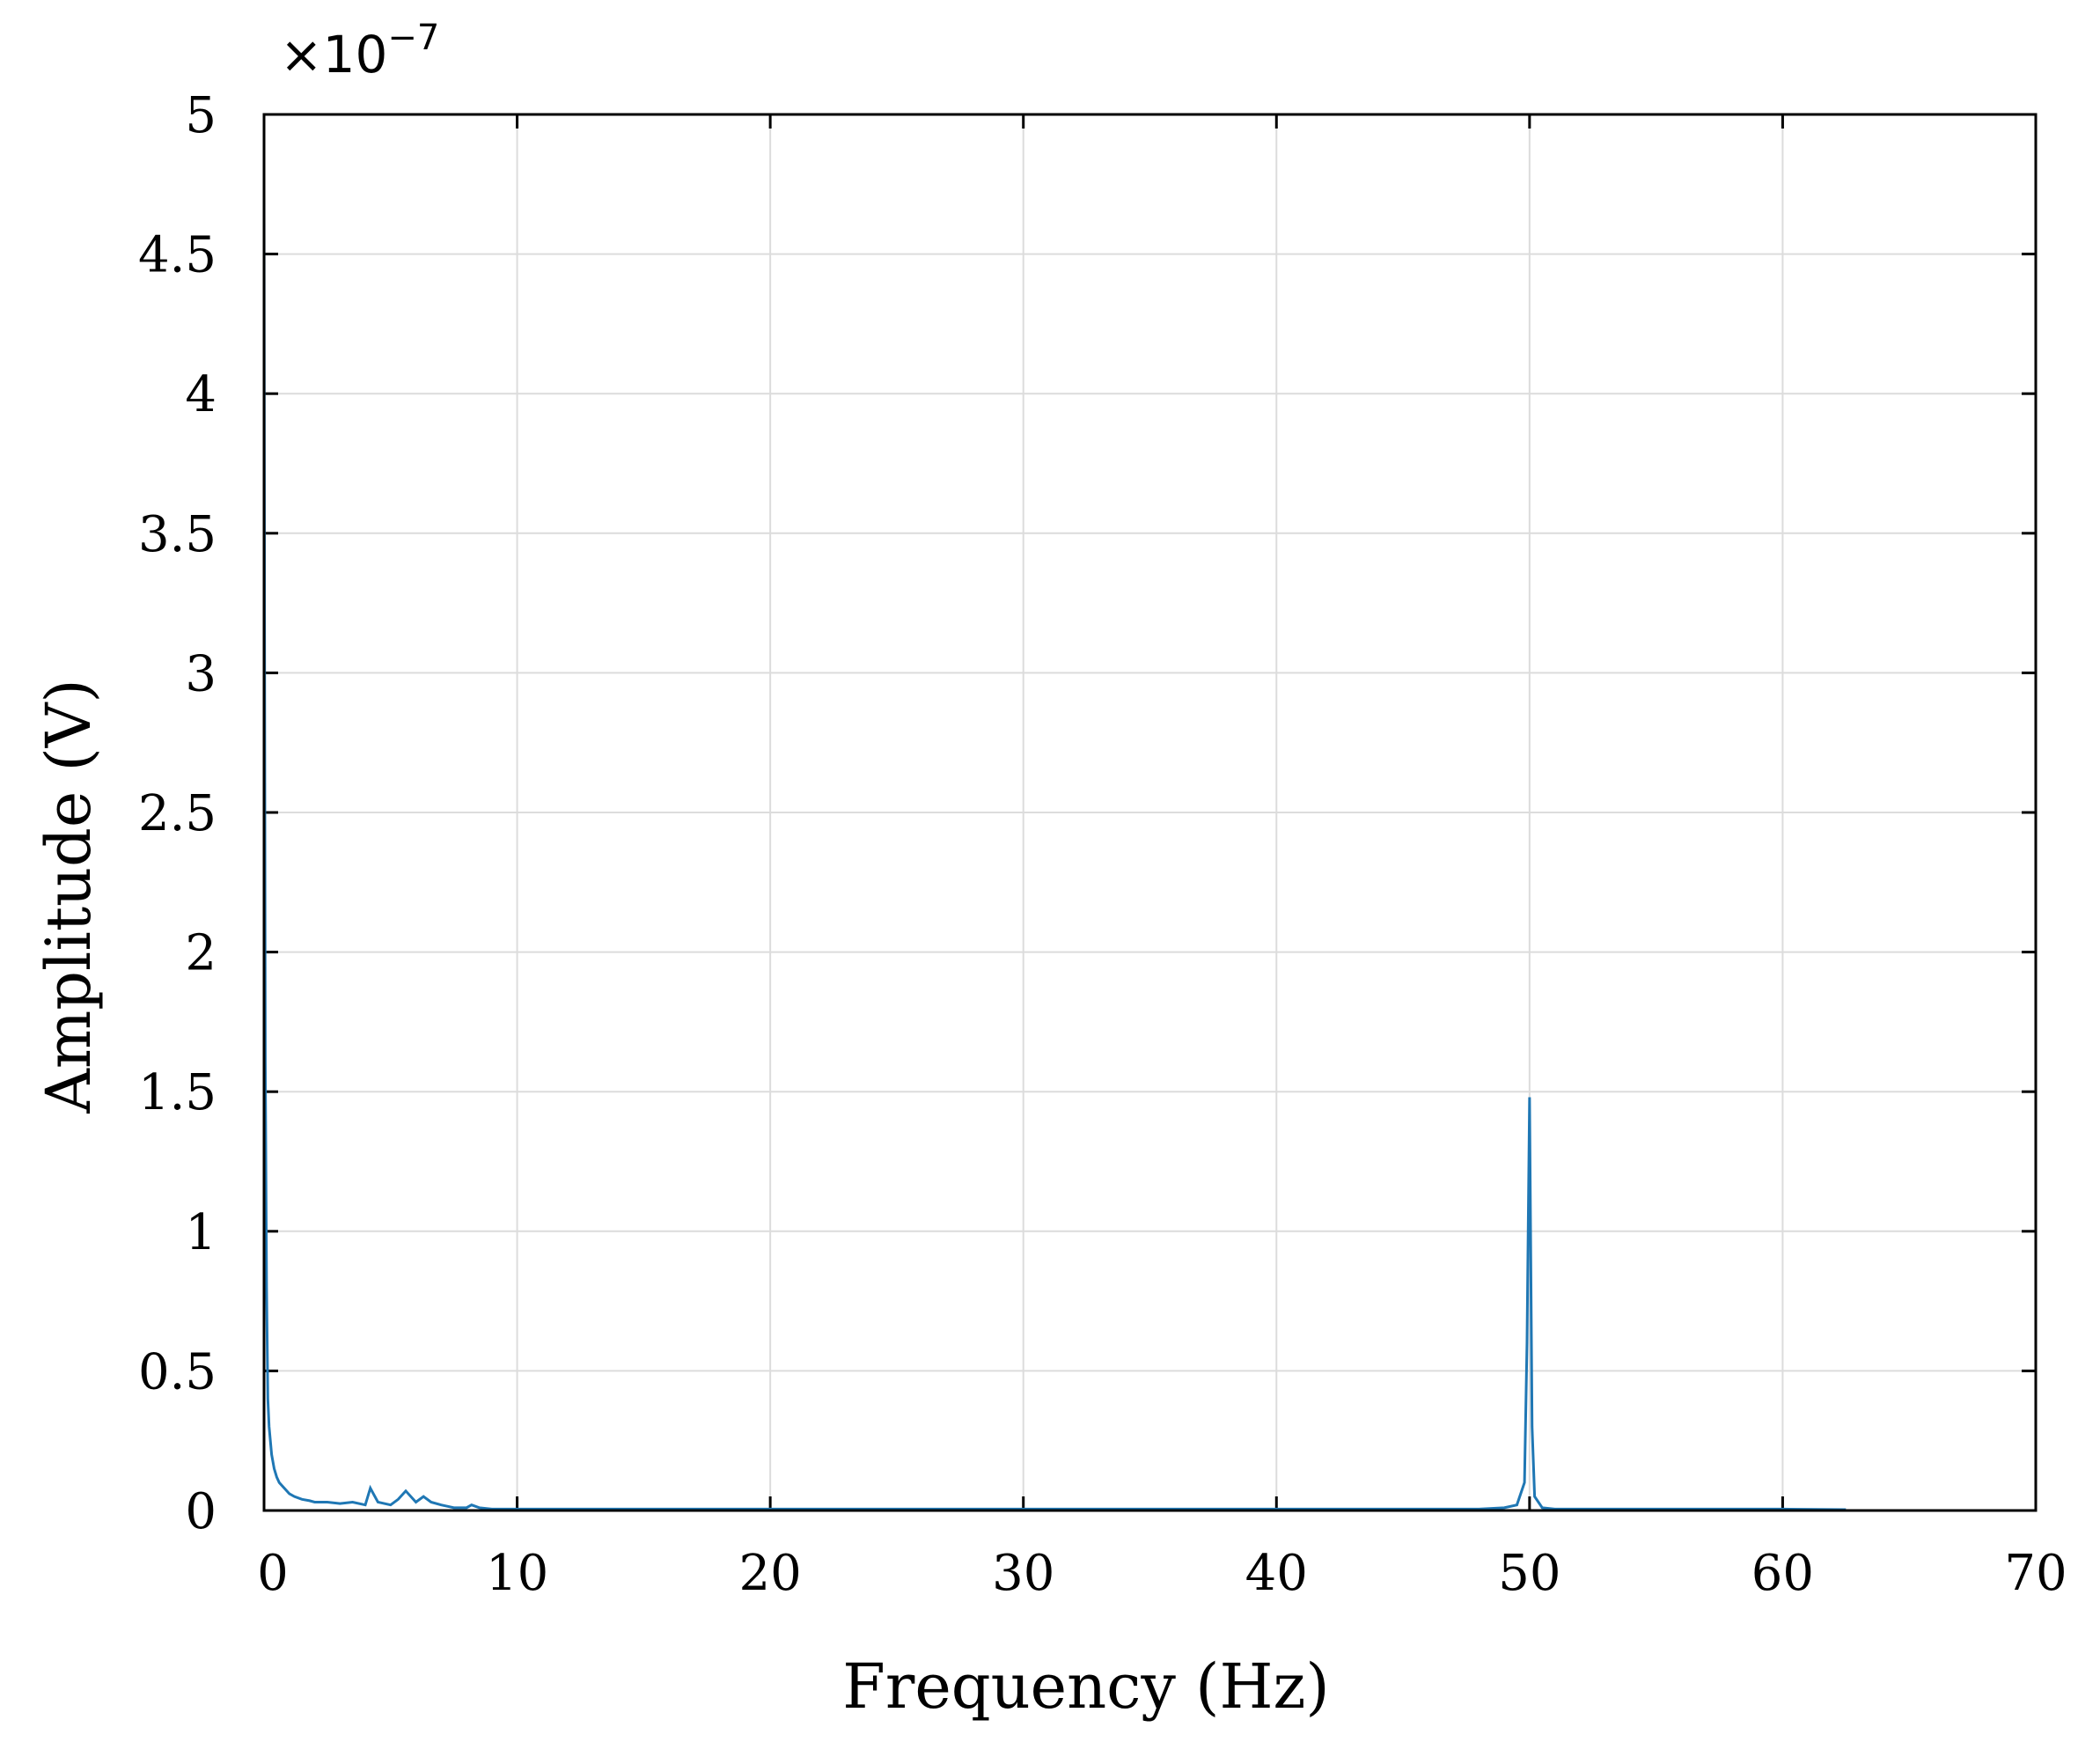  I want to click on x-tick-labels: 0 10 20 30 40 50 60 70, so click(1162, 1573).